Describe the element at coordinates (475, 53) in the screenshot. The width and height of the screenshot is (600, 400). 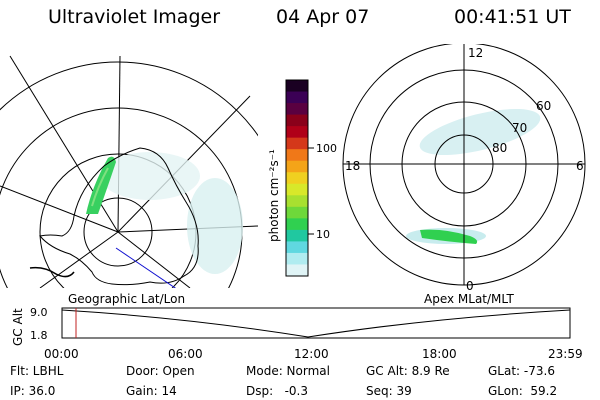
I see `mlt-label-12: 12` at that location.